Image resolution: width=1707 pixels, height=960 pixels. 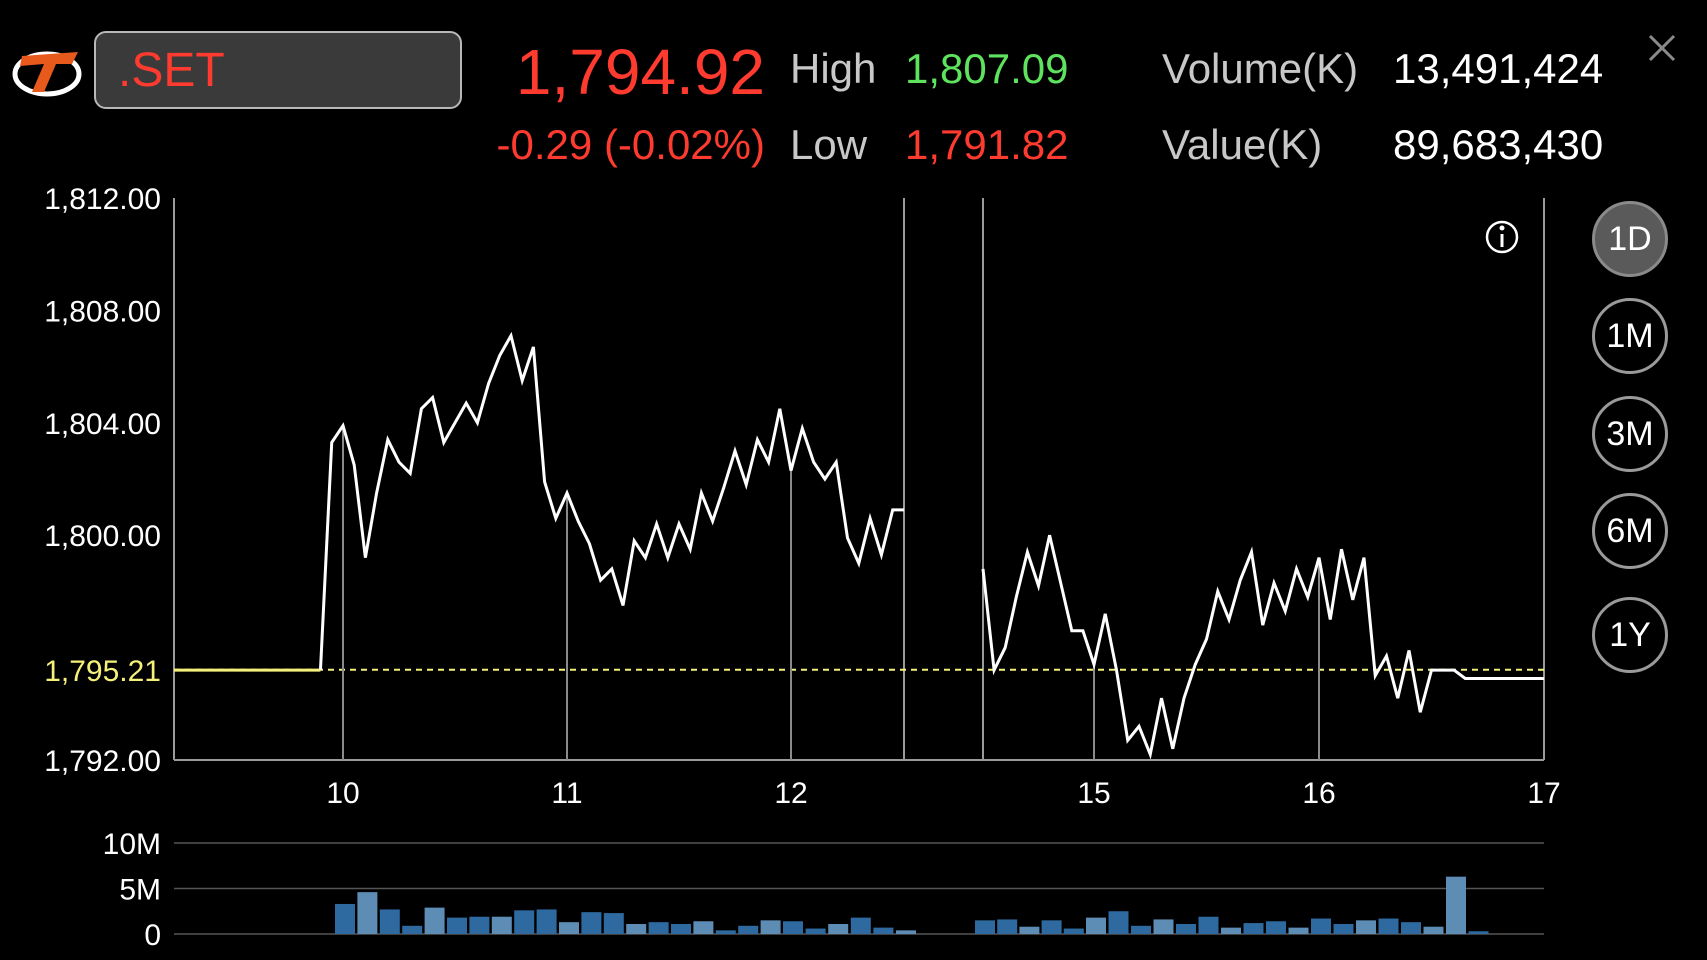 What do you see at coordinates (47, 74) in the screenshot?
I see `logo-icon` at bounding box center [47, 74].